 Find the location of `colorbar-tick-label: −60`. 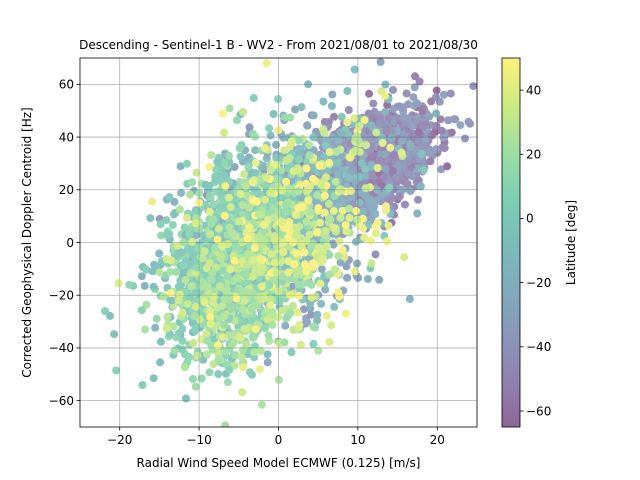

colorbar-tick-label: −60 is located at coordinates (538, 411).